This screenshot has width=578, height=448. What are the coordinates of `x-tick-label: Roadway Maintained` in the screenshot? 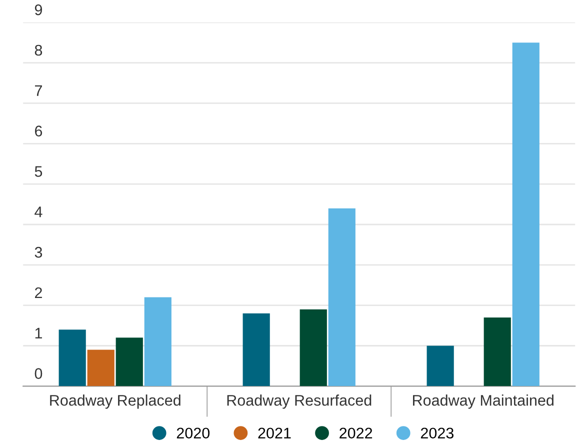 It's located at (483, 401).